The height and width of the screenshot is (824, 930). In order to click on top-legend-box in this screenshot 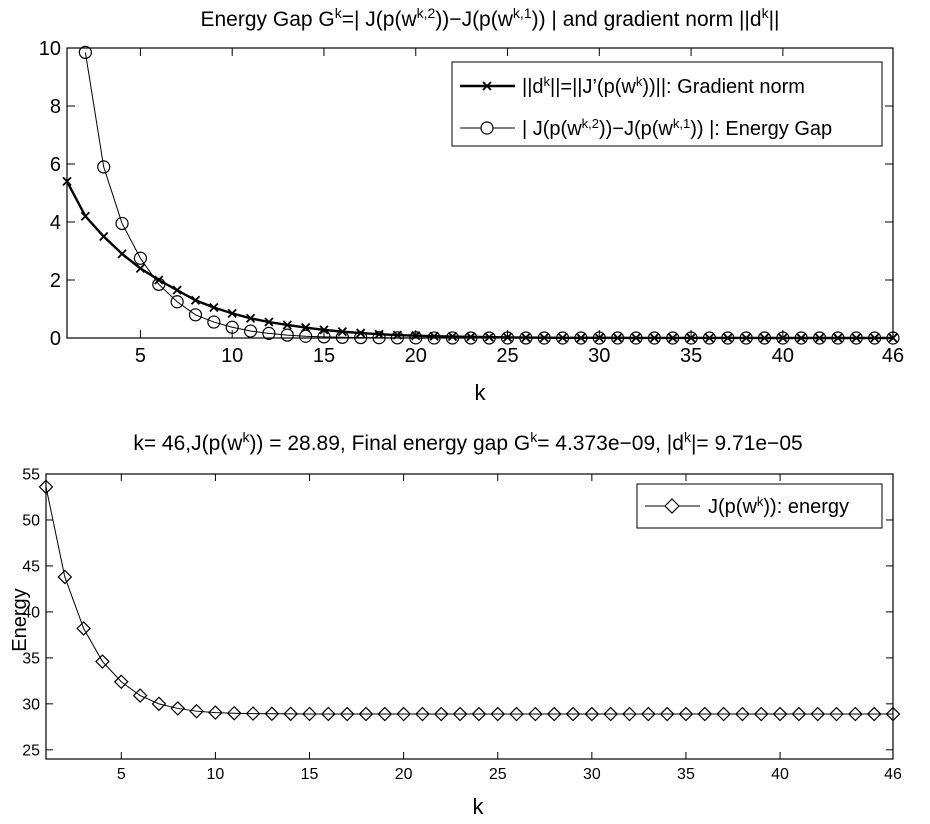, I will do `click(667, 104)`.